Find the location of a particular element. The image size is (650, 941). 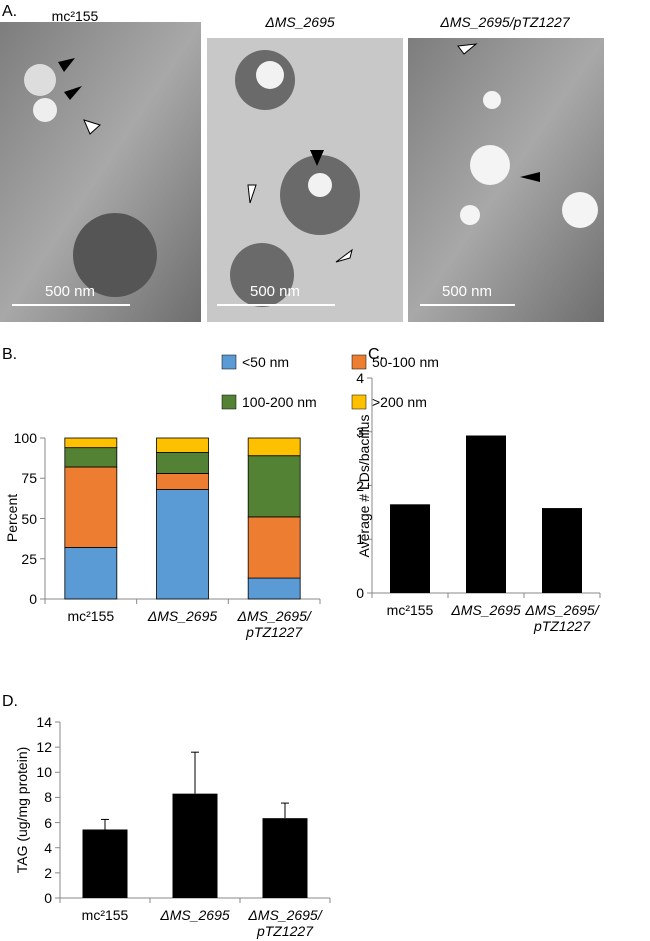

y-tick-label: 25 is located at coordinates (29, 558).